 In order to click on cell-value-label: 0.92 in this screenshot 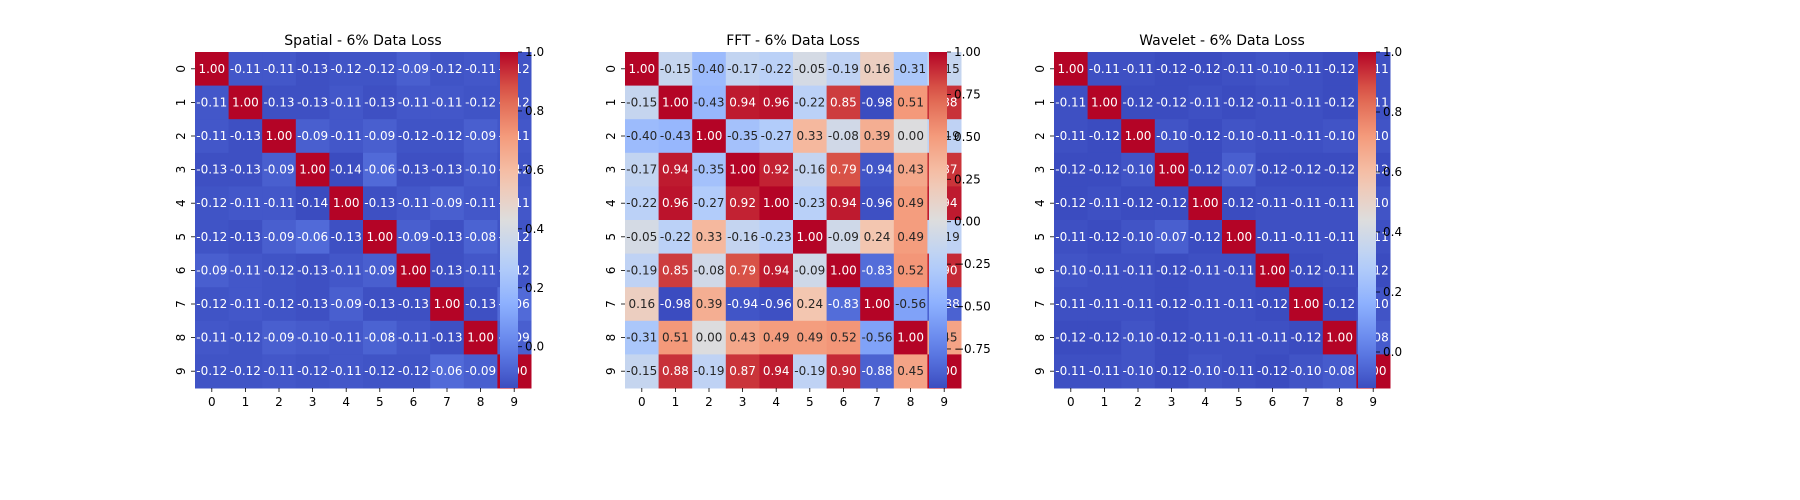, I will do `click(776, 170)`.